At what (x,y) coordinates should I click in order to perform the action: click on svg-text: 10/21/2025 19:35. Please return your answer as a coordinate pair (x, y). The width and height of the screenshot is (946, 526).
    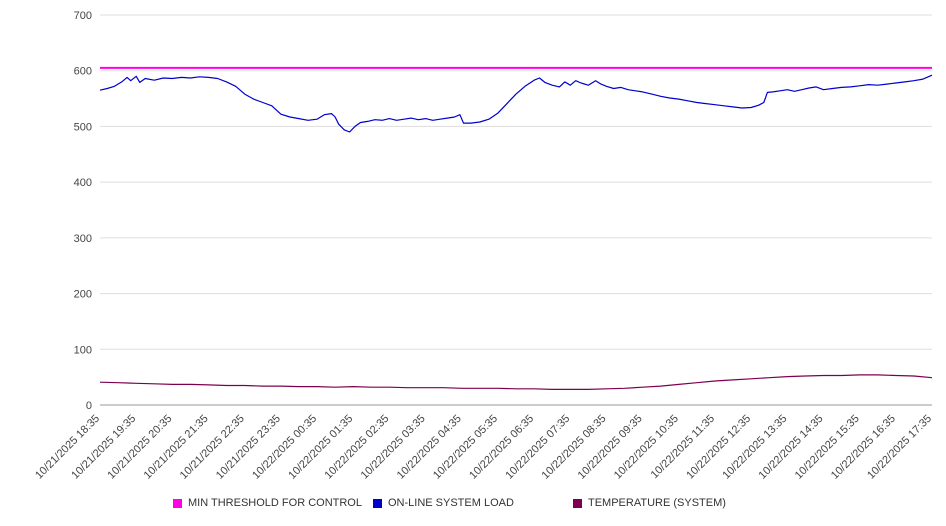
    Looking at the image, I should click on (103, 447).